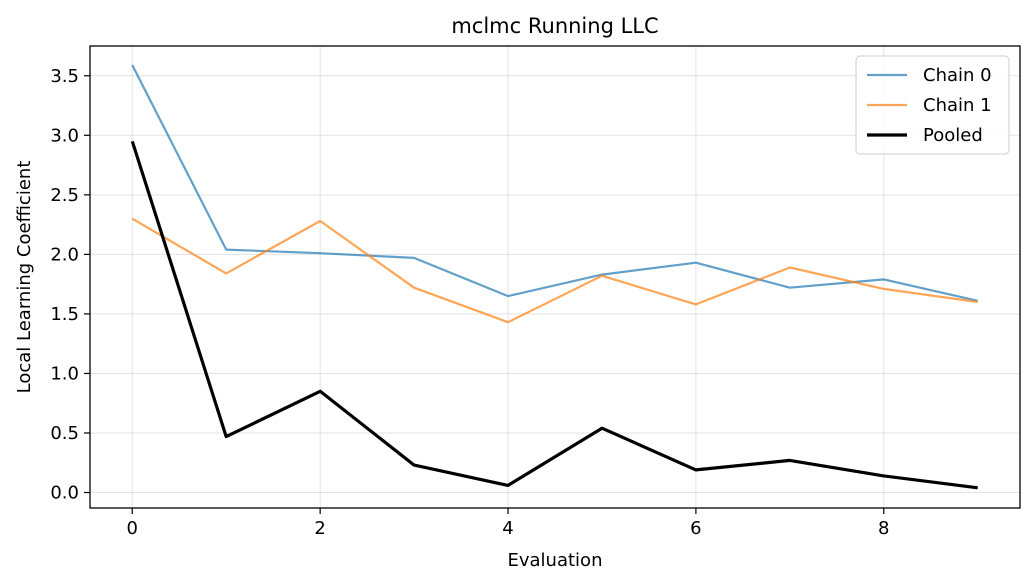 Image resolution: width=1036 pixels, height=586 pixels. I want to click on y-tick-label: 1.0, so click(64, 373).